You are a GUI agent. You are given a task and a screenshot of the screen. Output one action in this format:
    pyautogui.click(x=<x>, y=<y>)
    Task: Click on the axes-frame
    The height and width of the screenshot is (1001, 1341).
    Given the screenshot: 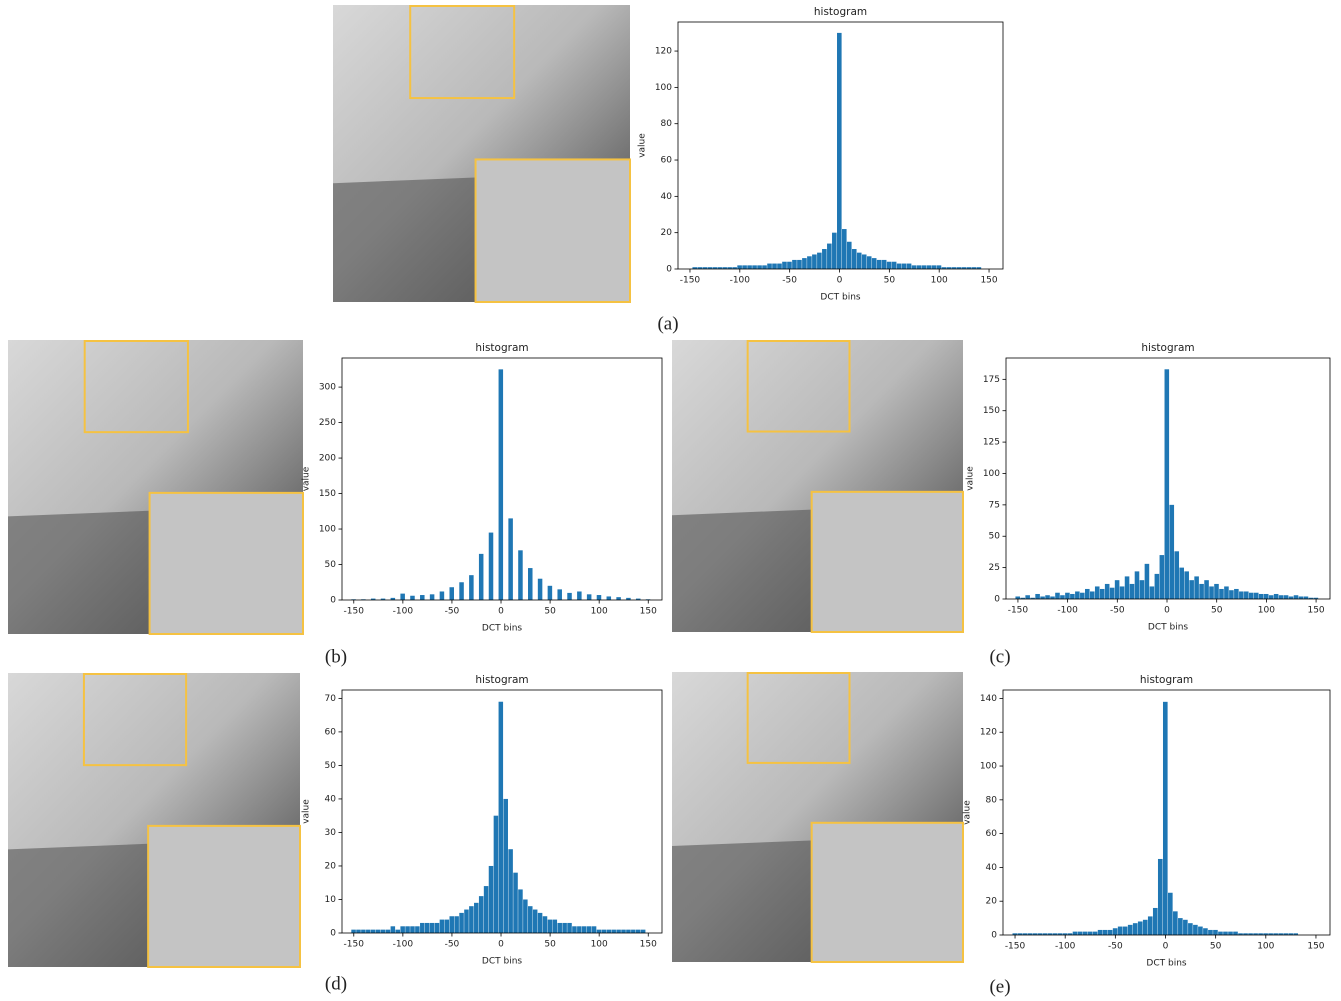 What is the action you would take?
    pyautogui.click(x=502, y=479)
    